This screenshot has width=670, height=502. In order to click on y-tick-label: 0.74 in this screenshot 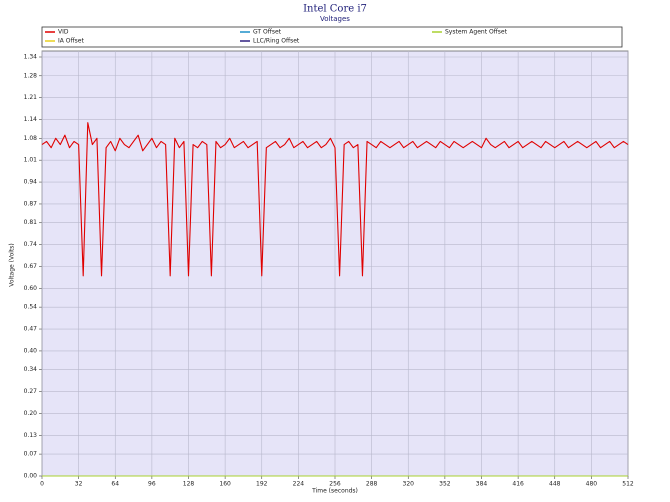, I will do `click(31, 244)`.